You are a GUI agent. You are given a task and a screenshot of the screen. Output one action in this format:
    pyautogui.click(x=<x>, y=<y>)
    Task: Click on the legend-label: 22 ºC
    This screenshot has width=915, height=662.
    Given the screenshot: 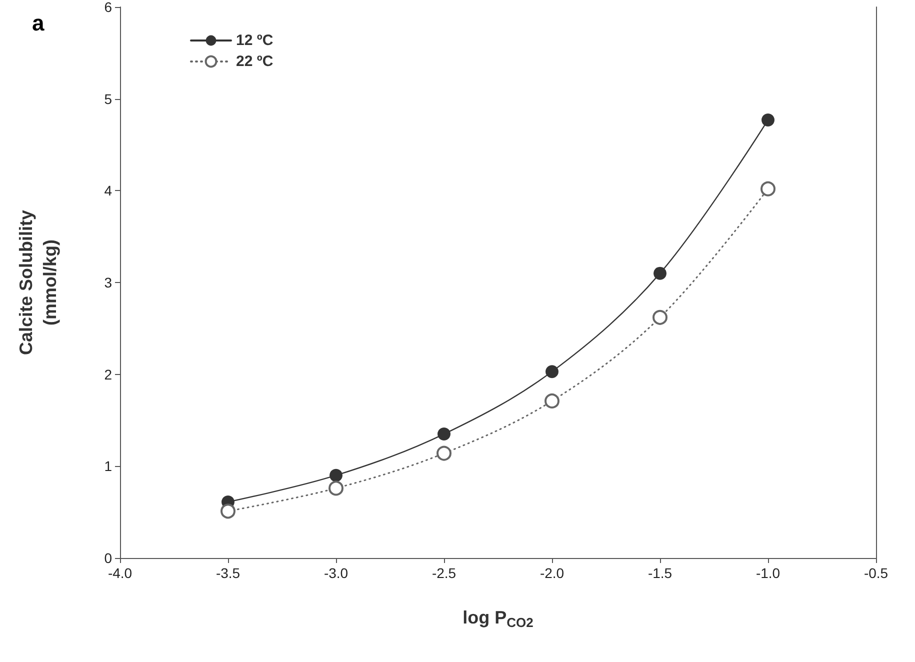 What is the action you would take?
    pyautogui.click(x=255, y=61)
    